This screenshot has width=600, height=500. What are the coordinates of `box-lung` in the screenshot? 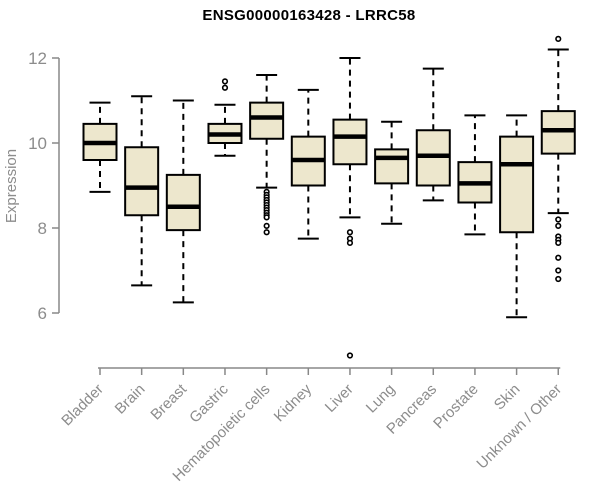 It's located at (392, 172).